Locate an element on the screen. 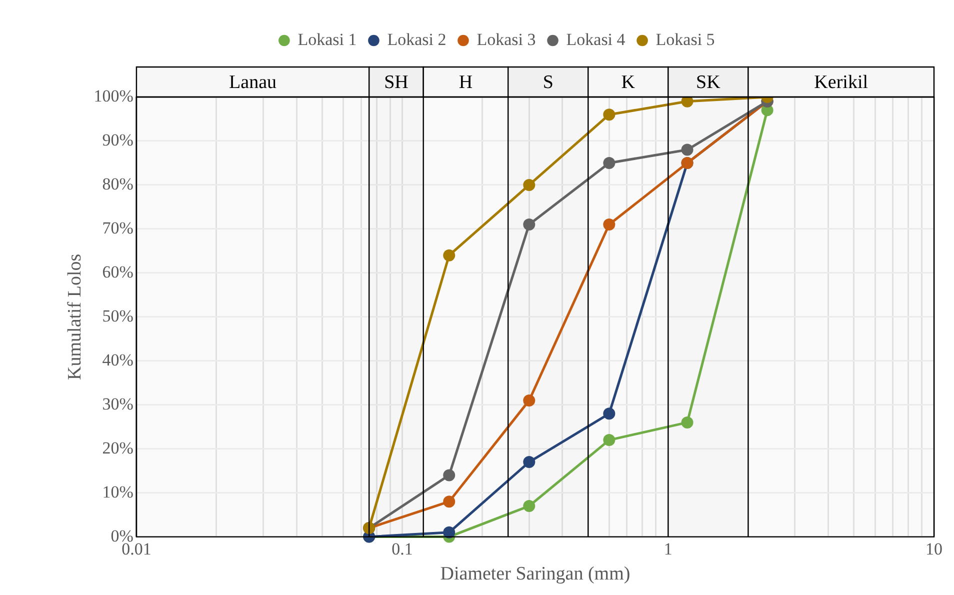 This screenshot has height=595, width=954. x-tick-label: 0.1 is located at coordinates (402, 548).